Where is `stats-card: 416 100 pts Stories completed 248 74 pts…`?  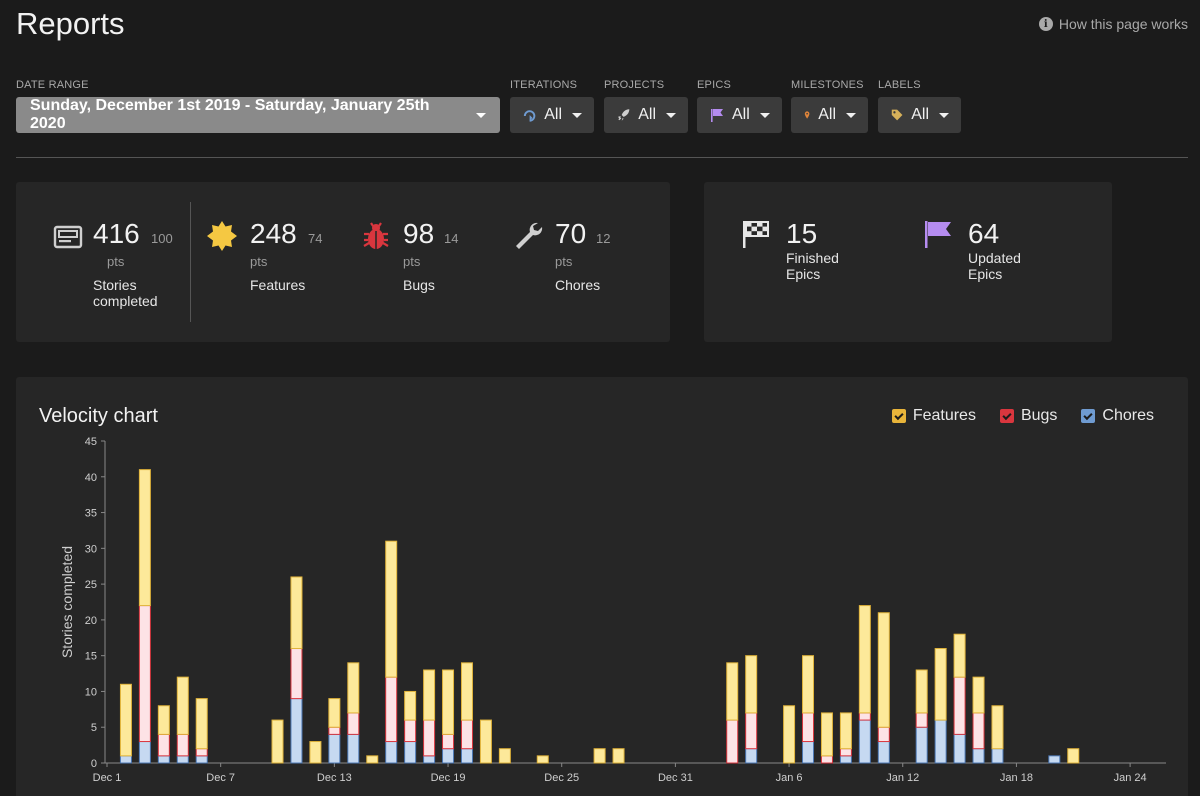
stats-card: 416 100 pts Stories completed 248 74 pts… is located at coordinates (343, 262).